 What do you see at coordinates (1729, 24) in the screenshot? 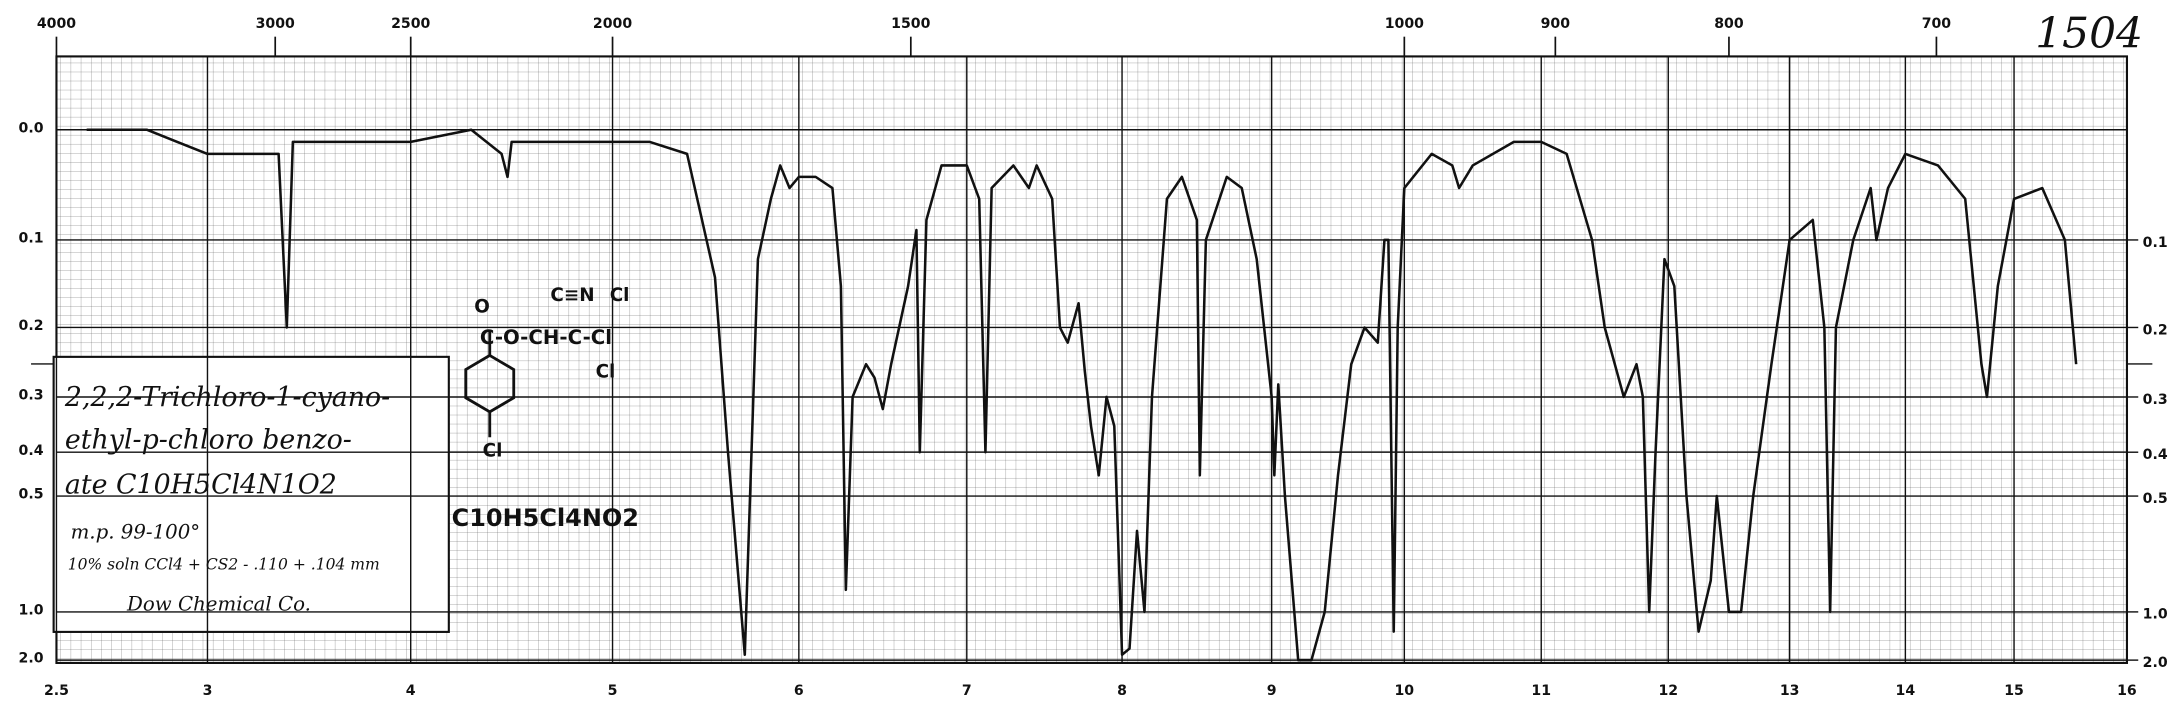
I see `x2-tick-label: 800` at bounding box center [1729, 24].